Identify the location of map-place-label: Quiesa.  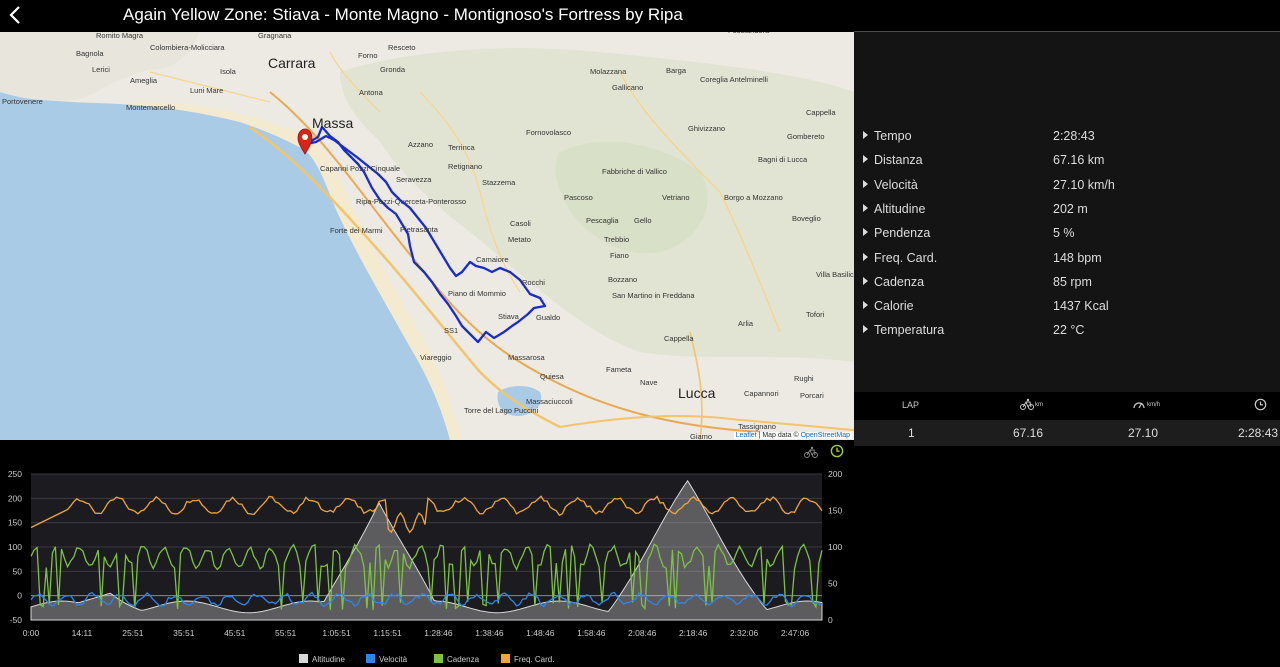
(552, 376).